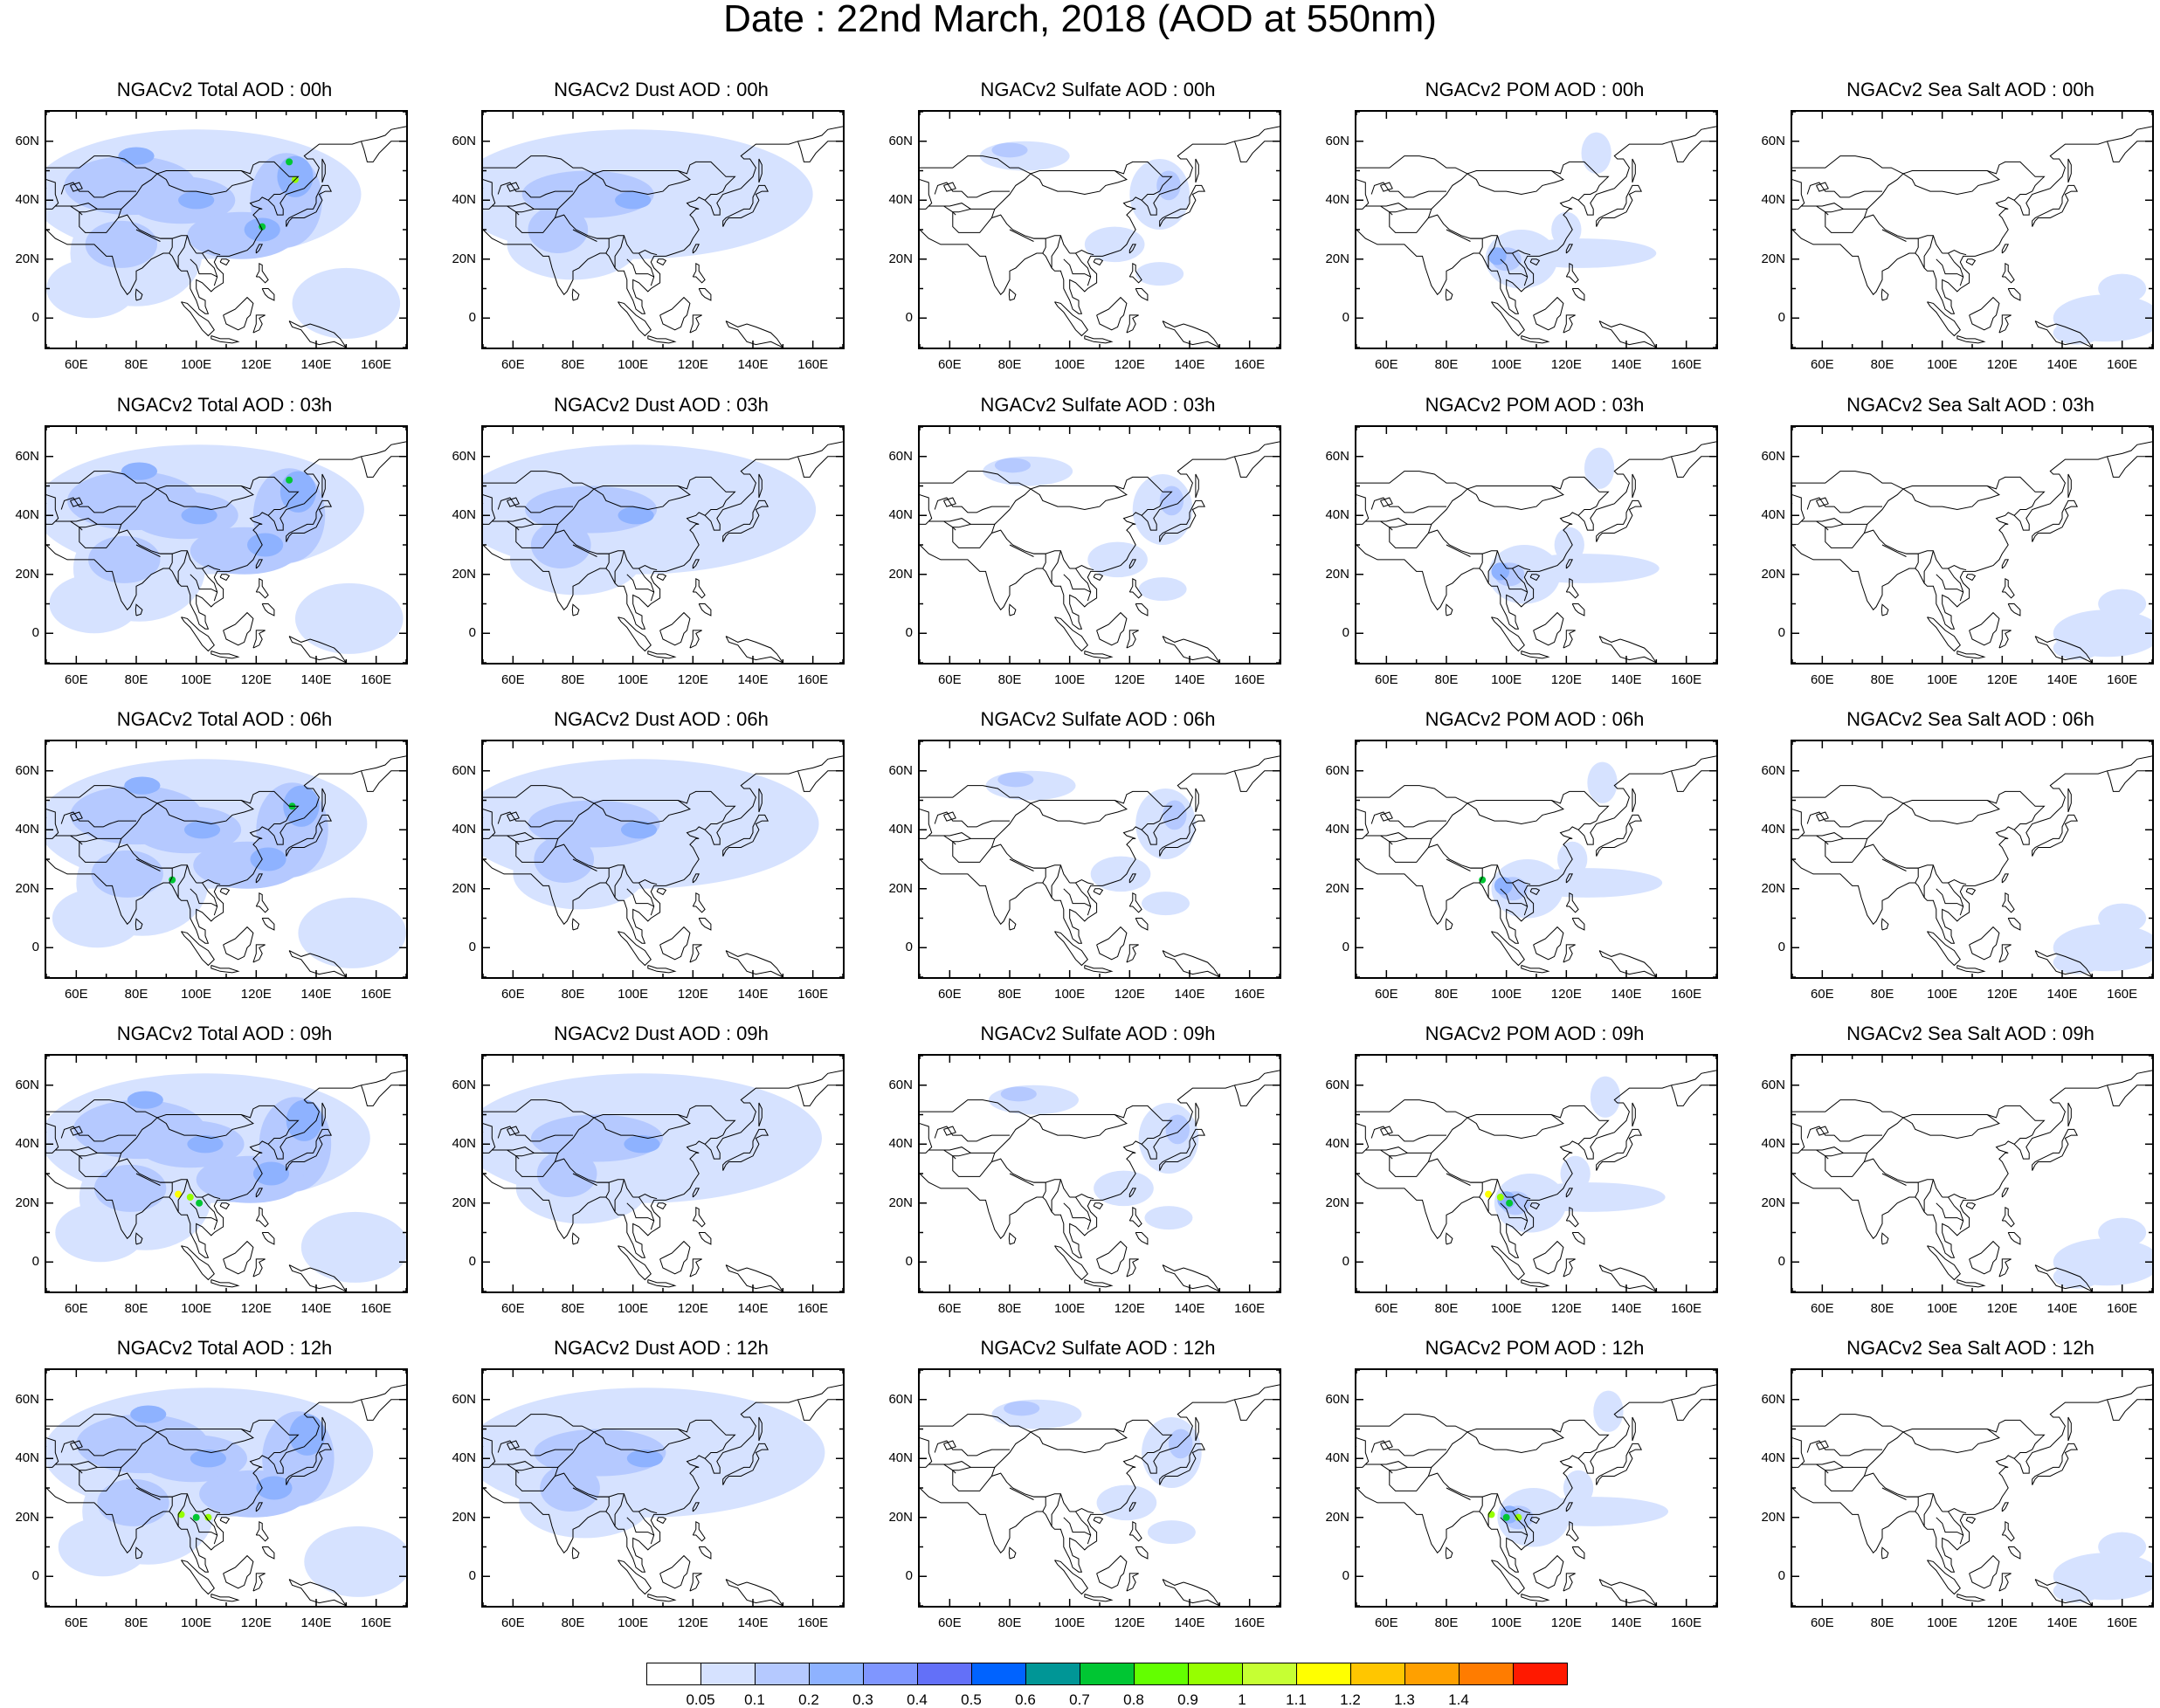 Image resolution: width=2160 pixels, height=1708 pixels. I want to click on lat-label: 60N, so click(901, 770).